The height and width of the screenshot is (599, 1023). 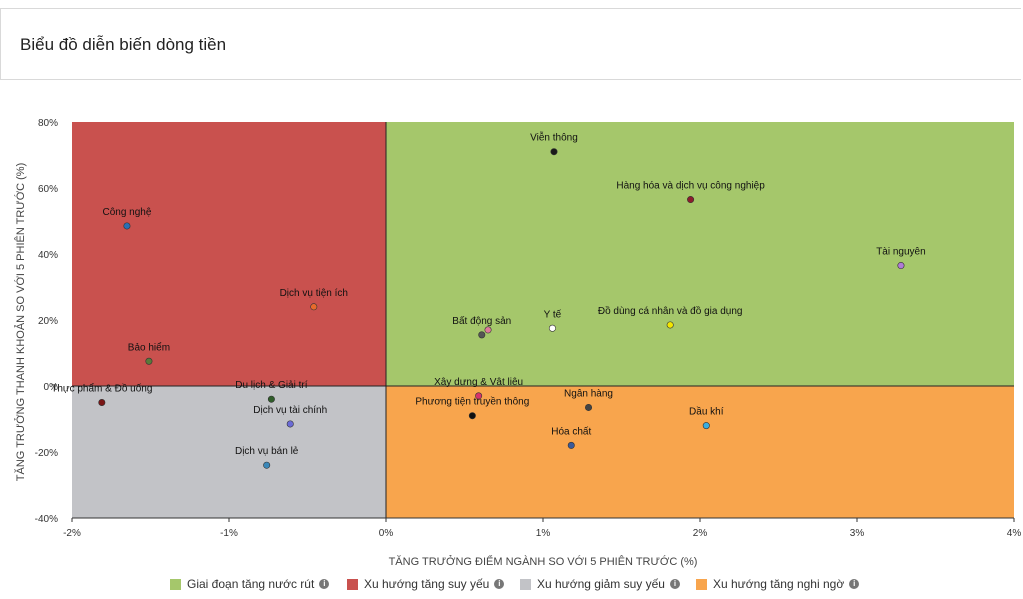 What do you see at coordinates (510, 44) in the screenshot?
I see `chart-header: Biểu đồ diễn biến dòng tiền` at bounding box center [510, 44].